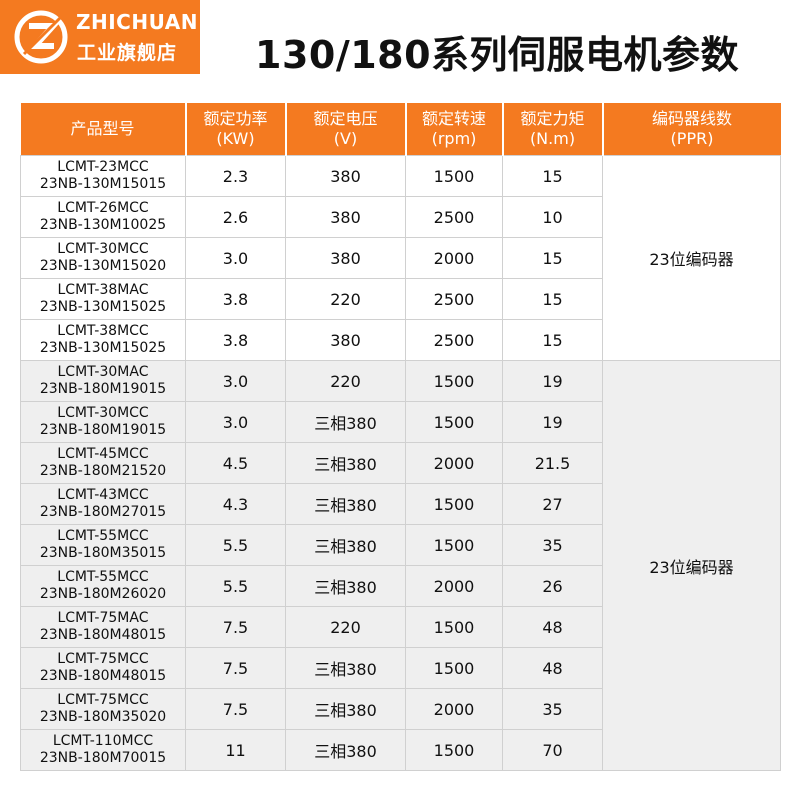 The width and height of the screenshot is (800, 800). I want to click on table-row: LCMT-30MCC 23NB-180M19015 3.0 三相380 1500 19, so click(400, 422).